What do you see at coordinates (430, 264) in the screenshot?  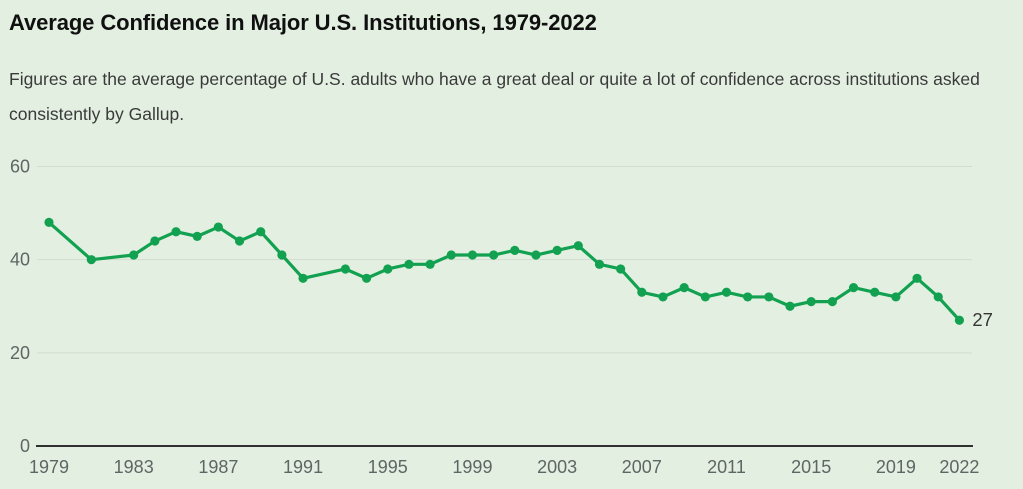 I see `data-point-1997` at bounding box center [430, 264].